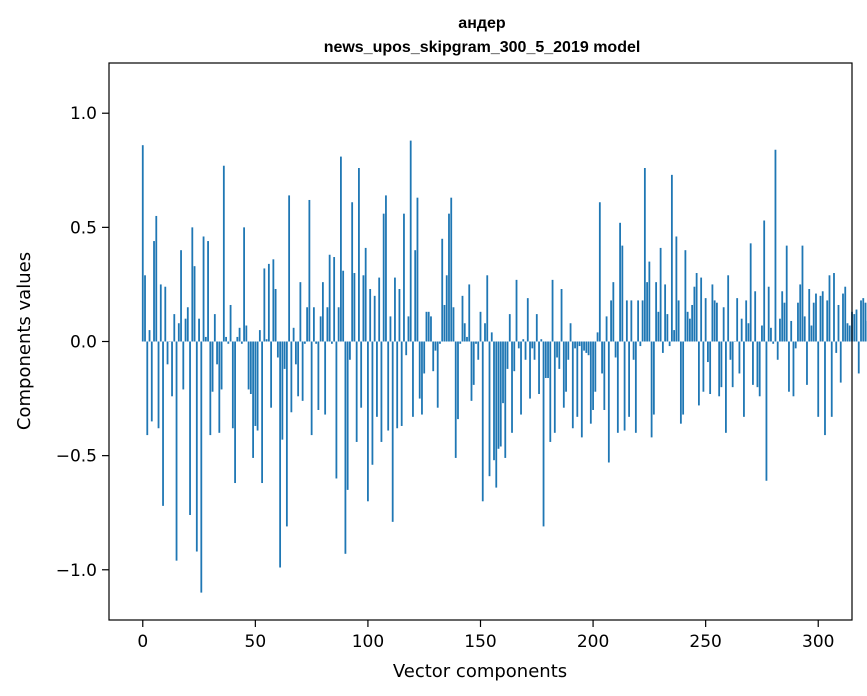 This screenshot has width=867, height=696. I want to click on y-tick-label: 0.0, so click(83, 343).